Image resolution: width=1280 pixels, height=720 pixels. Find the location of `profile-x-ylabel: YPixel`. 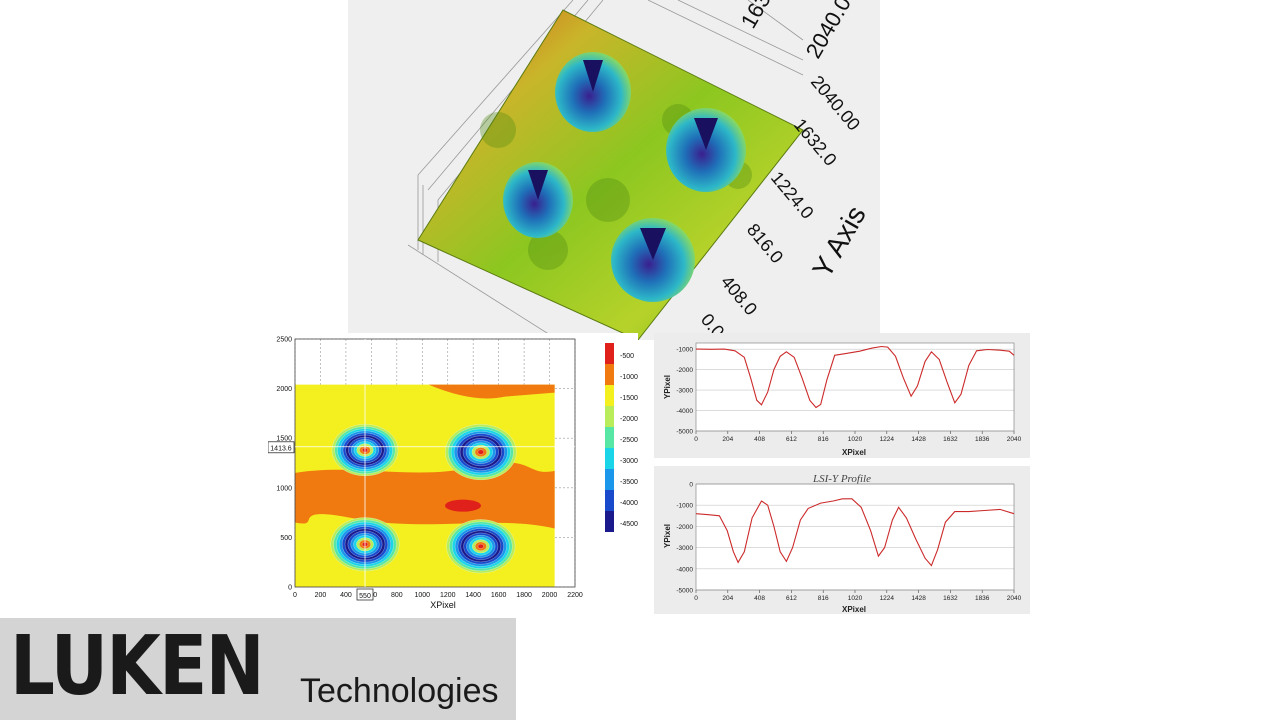

profile-x-ylabel: YPixel is located at coordinates (667, 387).